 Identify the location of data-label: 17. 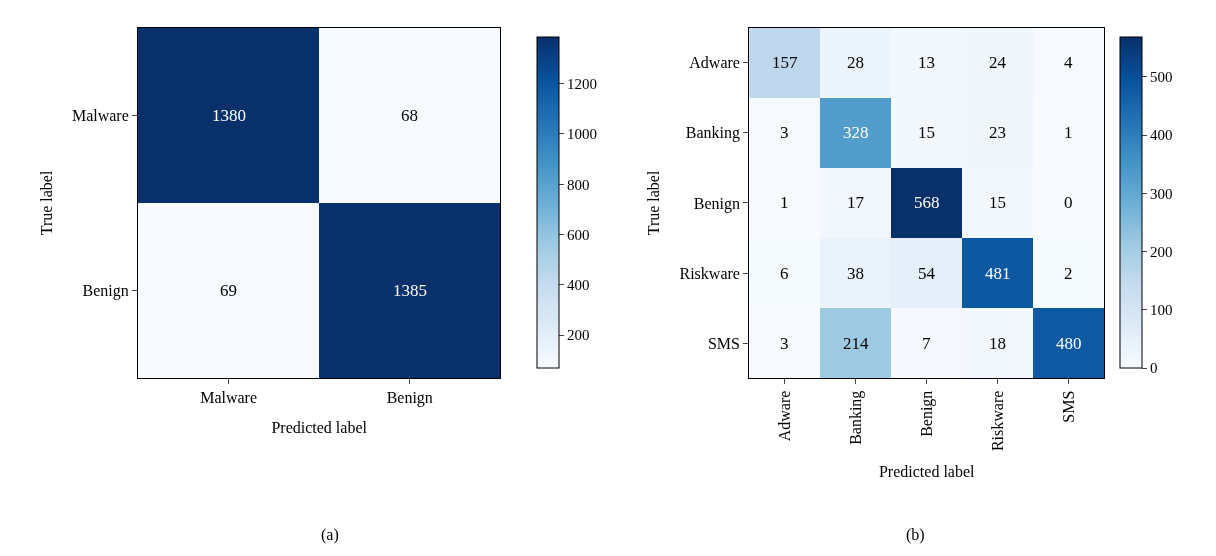
(856, 202).